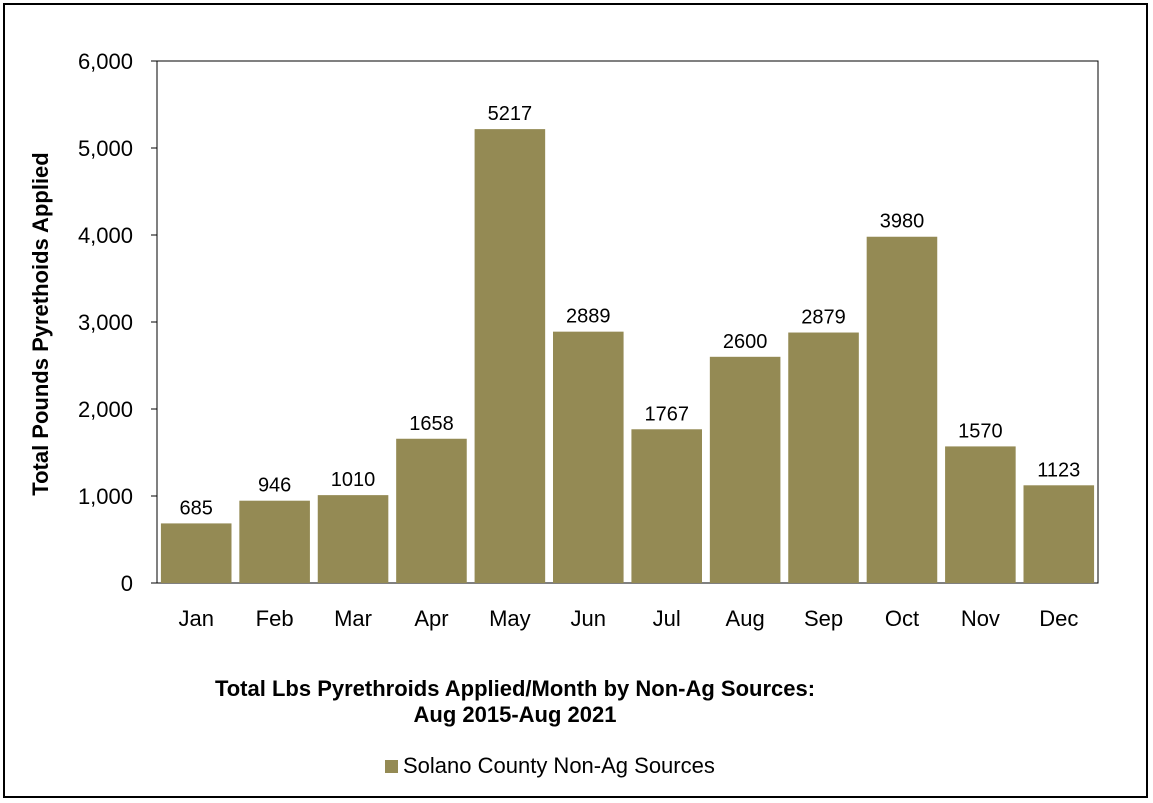 The image size is (1153, 803). What do you see at coordinates (510, 618) in the screenshot?
I see `x-tick-label: May` at bounding box center [510, 618].